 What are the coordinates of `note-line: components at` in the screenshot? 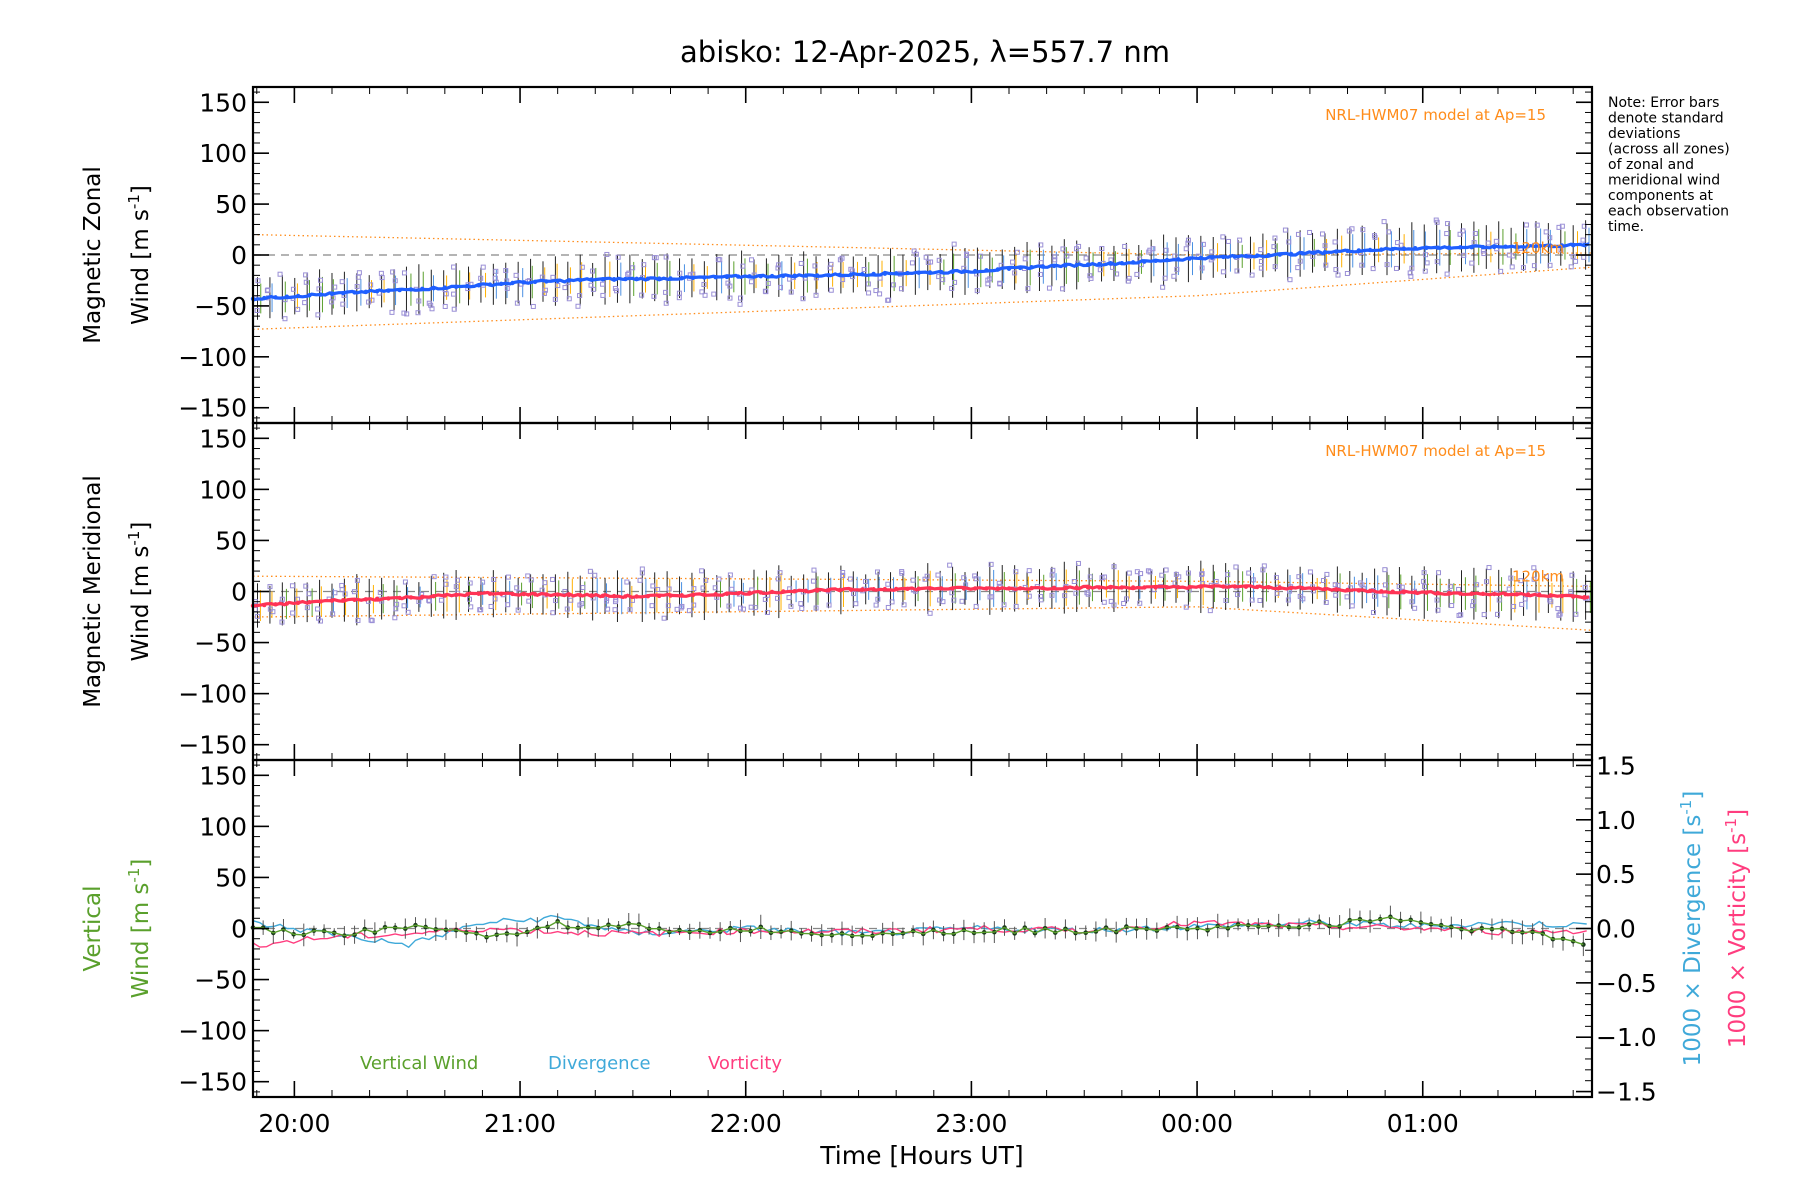 It's located at (1661, 196).